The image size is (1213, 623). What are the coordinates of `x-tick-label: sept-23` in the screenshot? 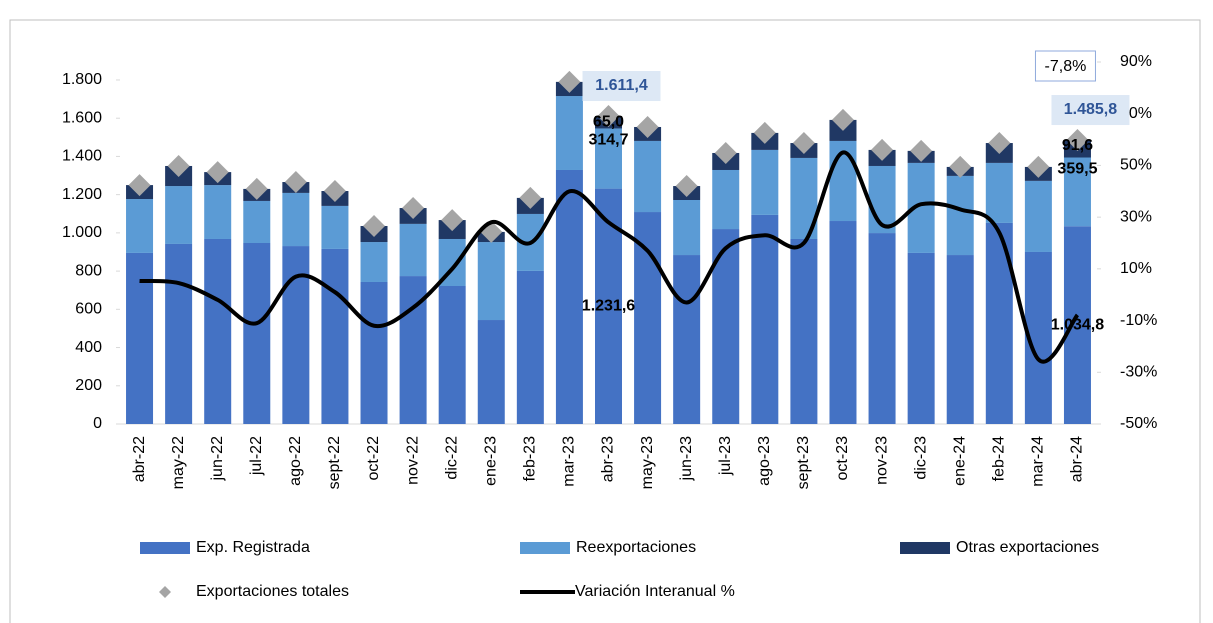 It's located at (803, 462).